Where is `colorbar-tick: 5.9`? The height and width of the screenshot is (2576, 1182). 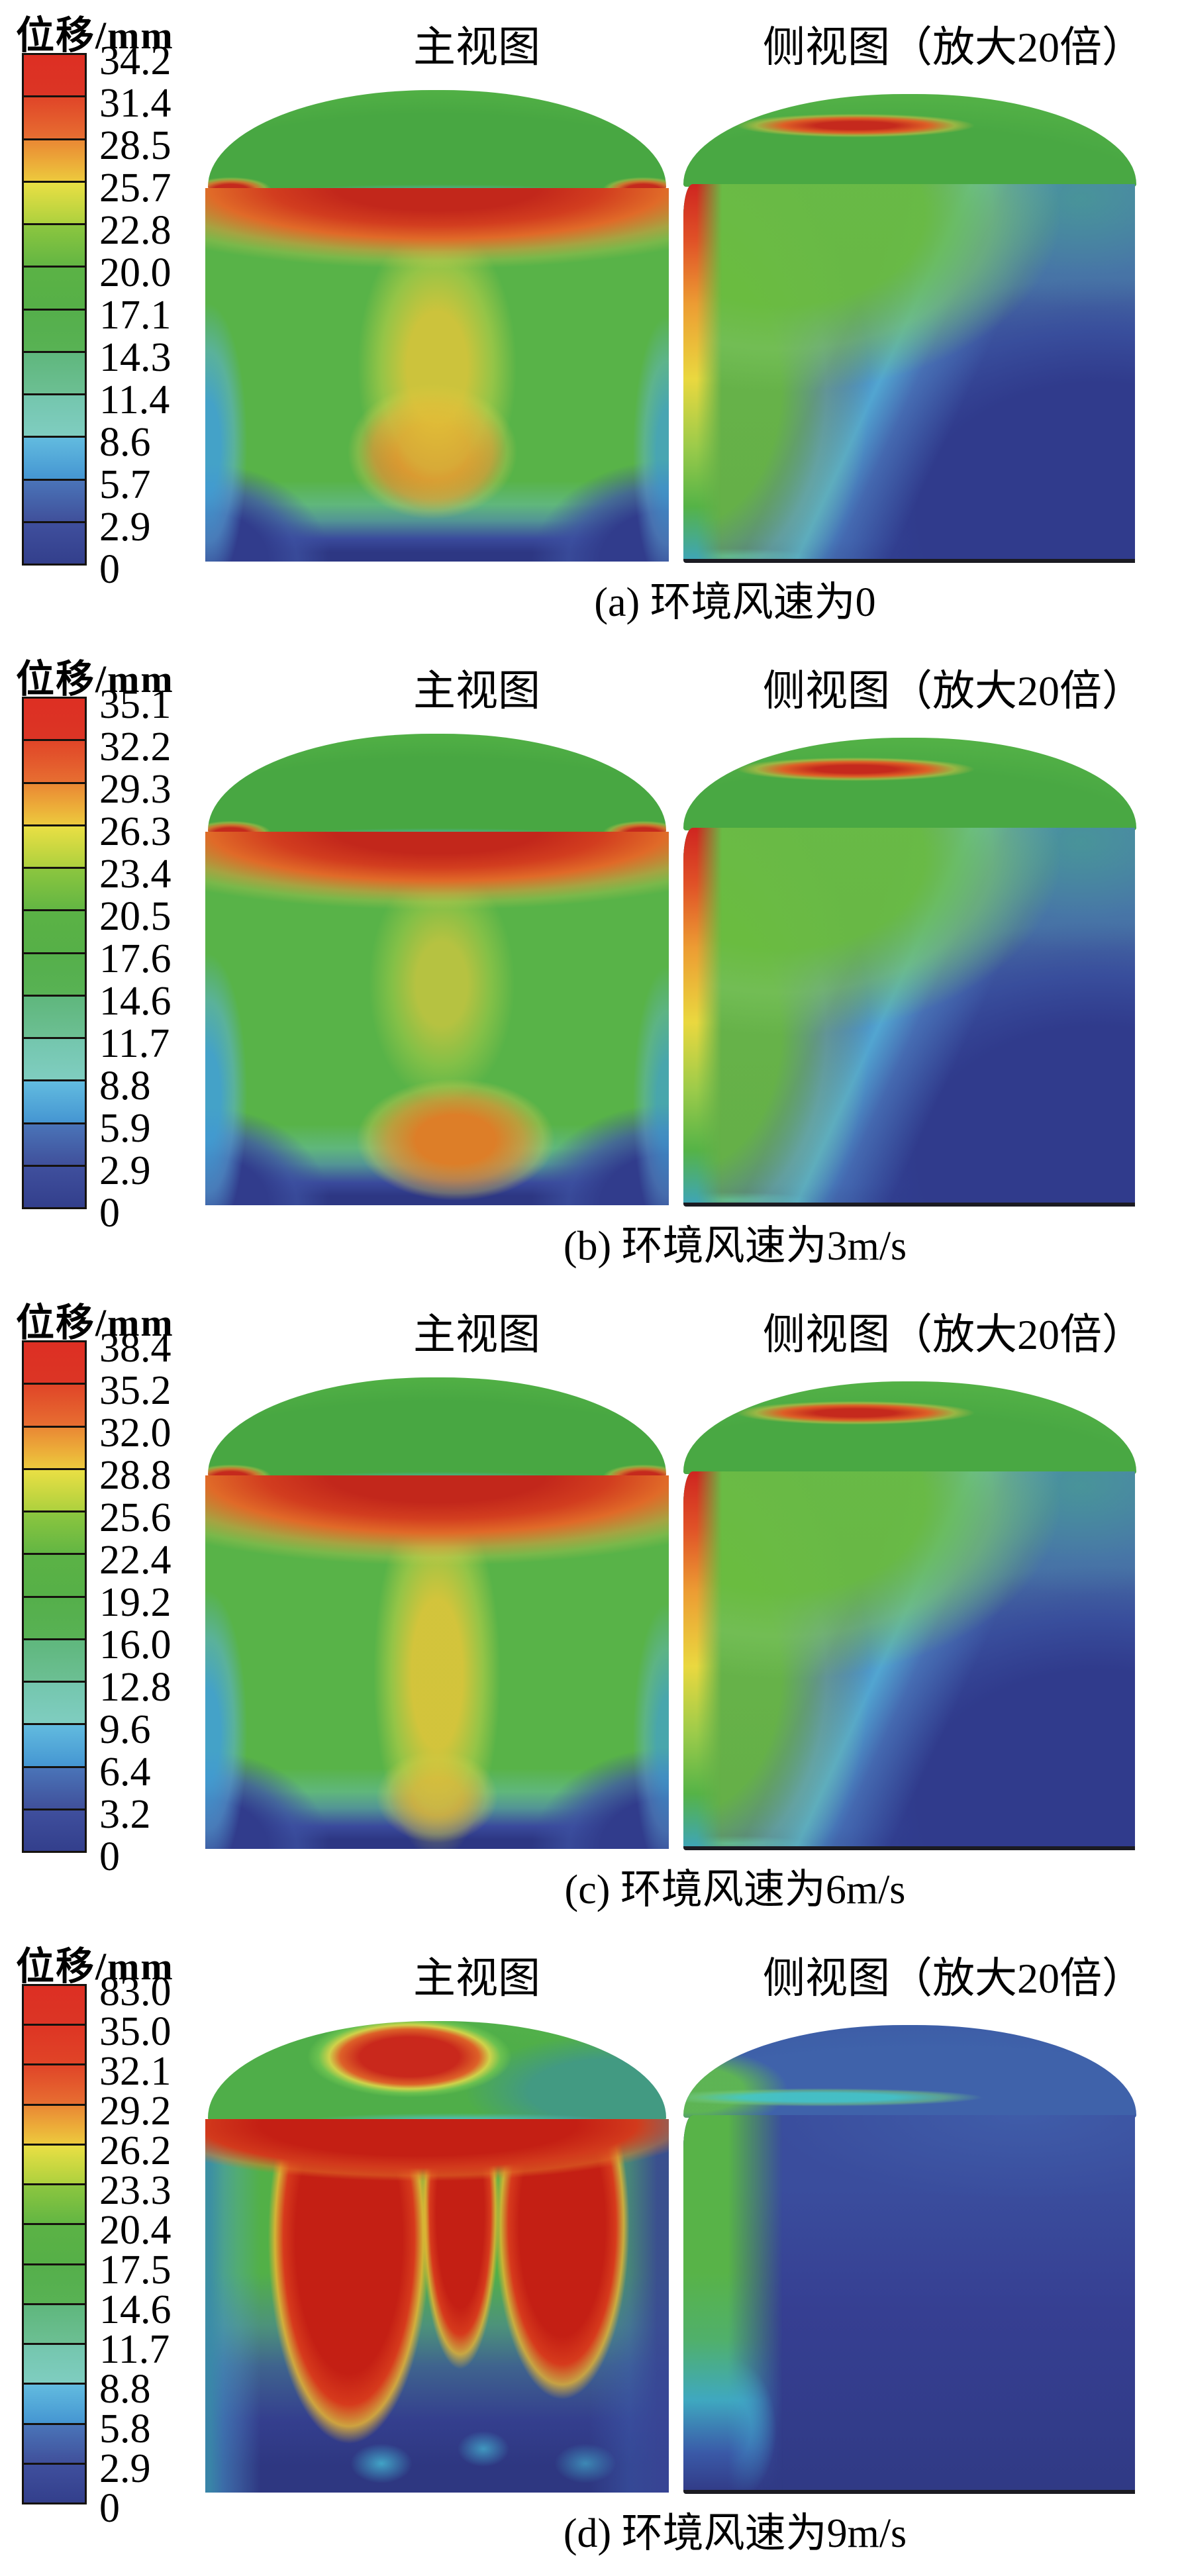 colorbar-tick: 5.9 is located at coordinates (125, 1128).